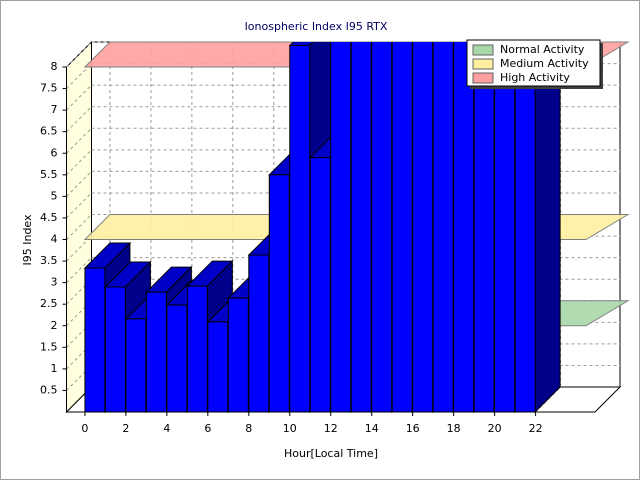 This screenshot has height=480, width=640. What do you see at coordinates (166, 428) in the screenshot?
I see `x-tick-label: 4` at bounding box center [166, 428].